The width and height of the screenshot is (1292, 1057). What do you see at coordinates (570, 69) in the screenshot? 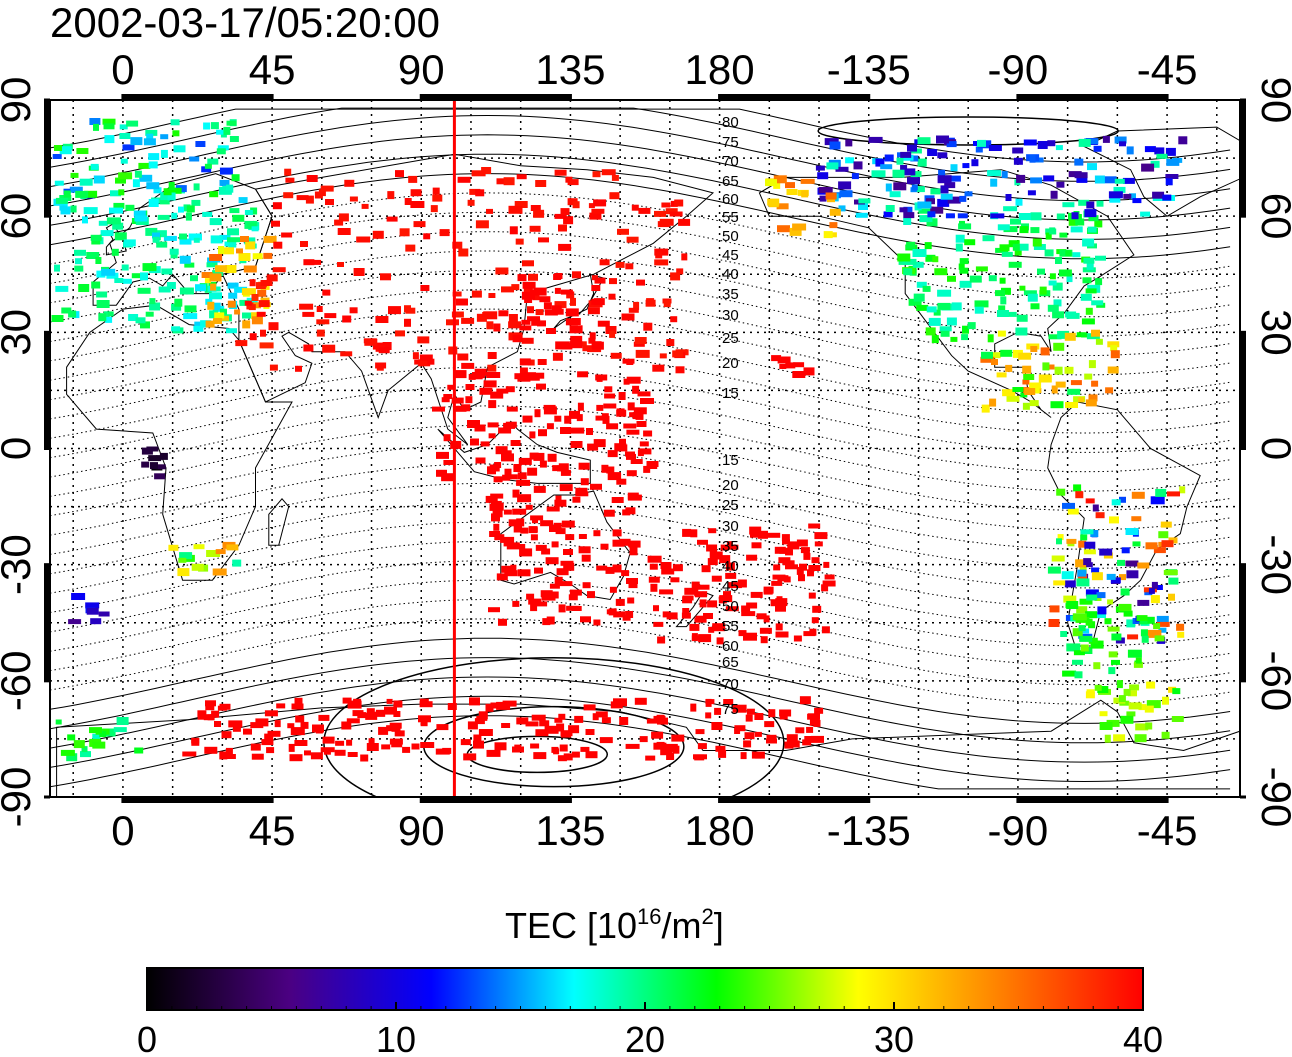
I see `top-lon-label: 135` at bounding box center [570, 69].